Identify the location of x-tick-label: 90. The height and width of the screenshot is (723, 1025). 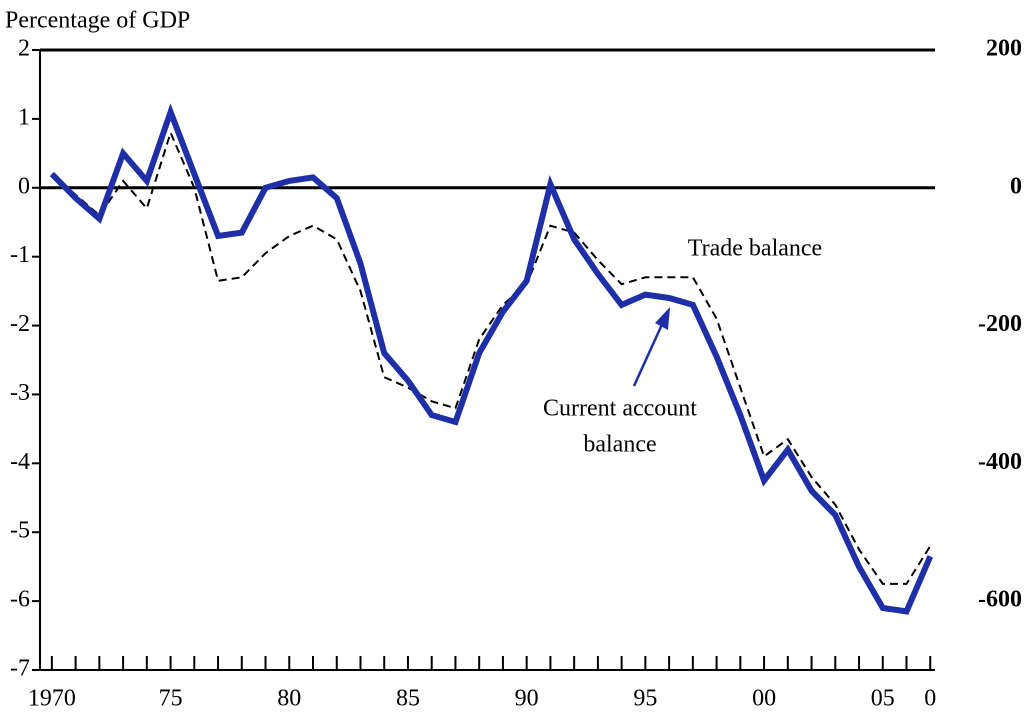
(527, 699).